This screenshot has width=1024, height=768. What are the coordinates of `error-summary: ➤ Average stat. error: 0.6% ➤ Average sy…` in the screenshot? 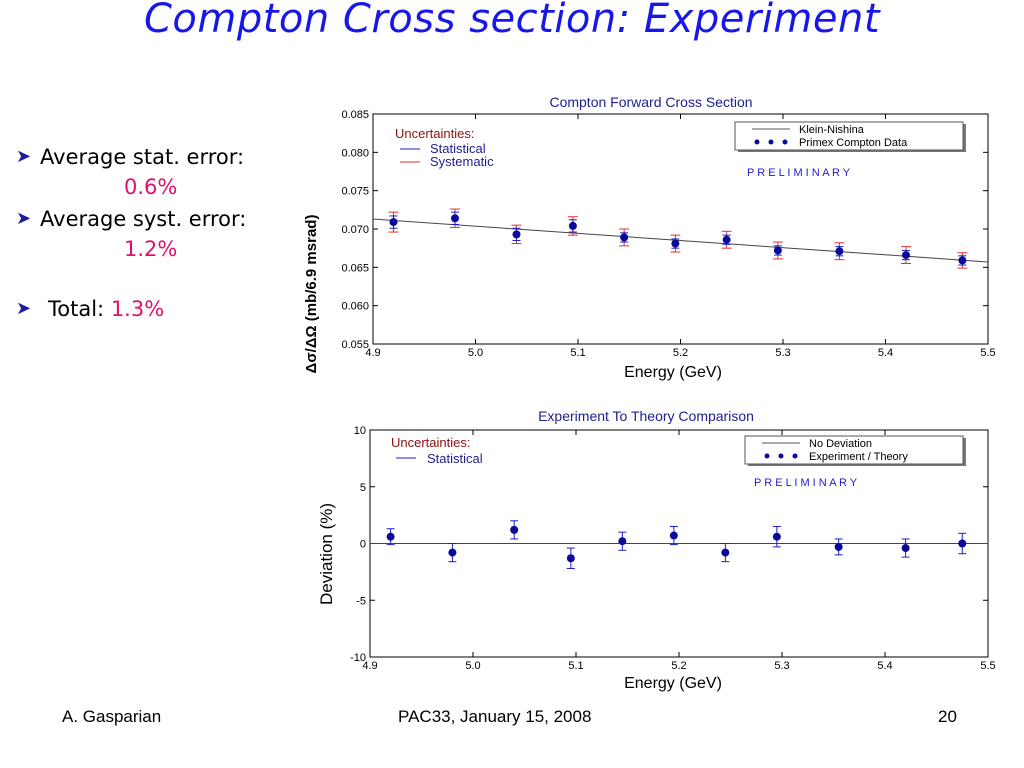 It's located at (159, 233).